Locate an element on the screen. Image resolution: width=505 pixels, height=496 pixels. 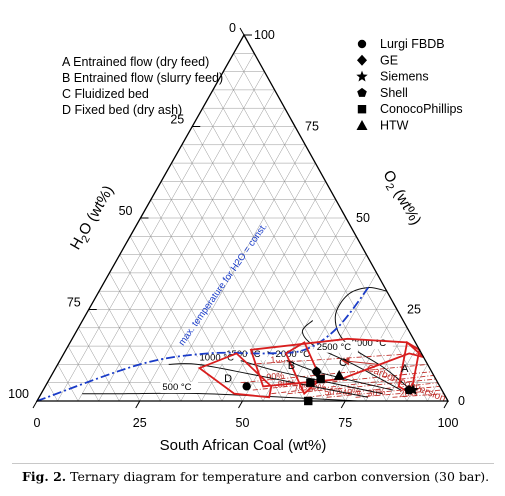
region-d-label: D is located at coordinates (228, 379).